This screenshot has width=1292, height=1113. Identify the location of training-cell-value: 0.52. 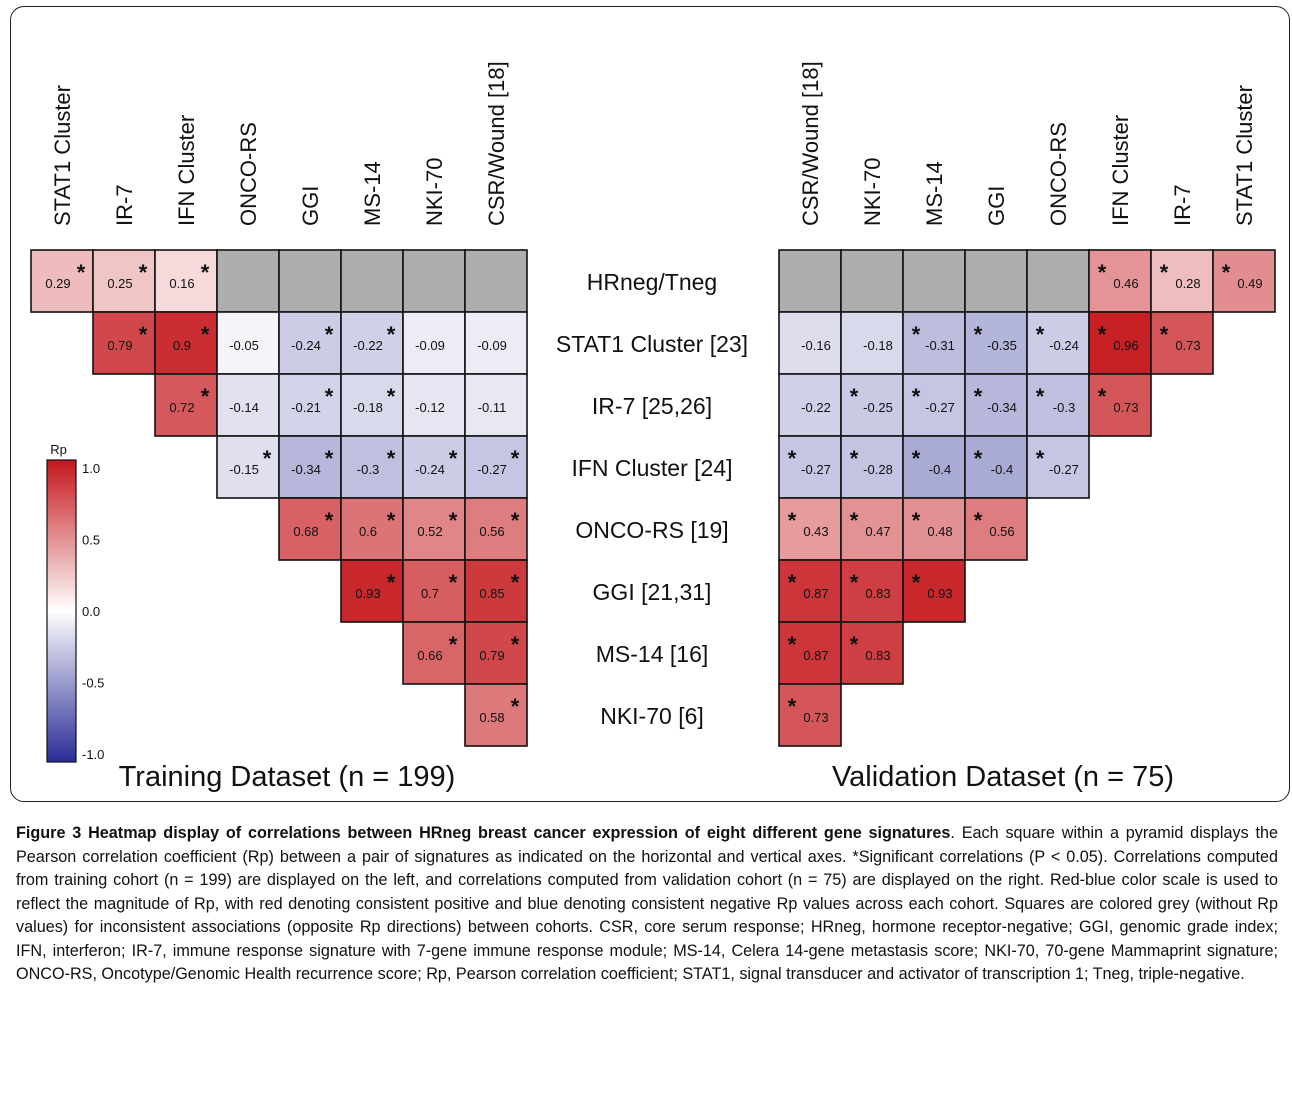
(429, 531).